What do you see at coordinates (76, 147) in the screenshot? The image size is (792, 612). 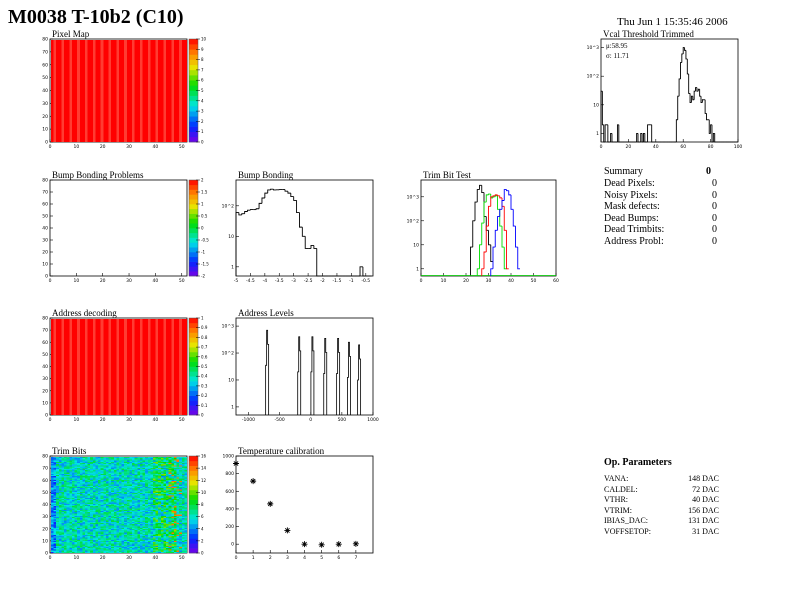 I see `x-tick-label: 10` at bounding box center [76, 147].